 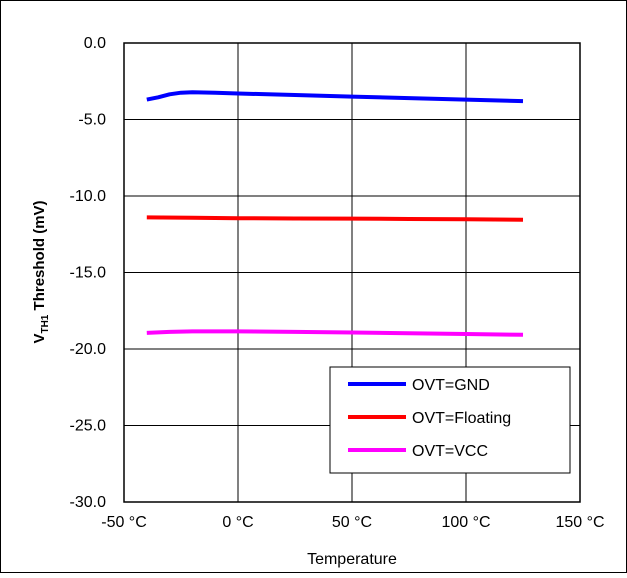 I want to click on legend: OVT=GND OVT=Floating OVT=VCC, so click(x=450, y=420).